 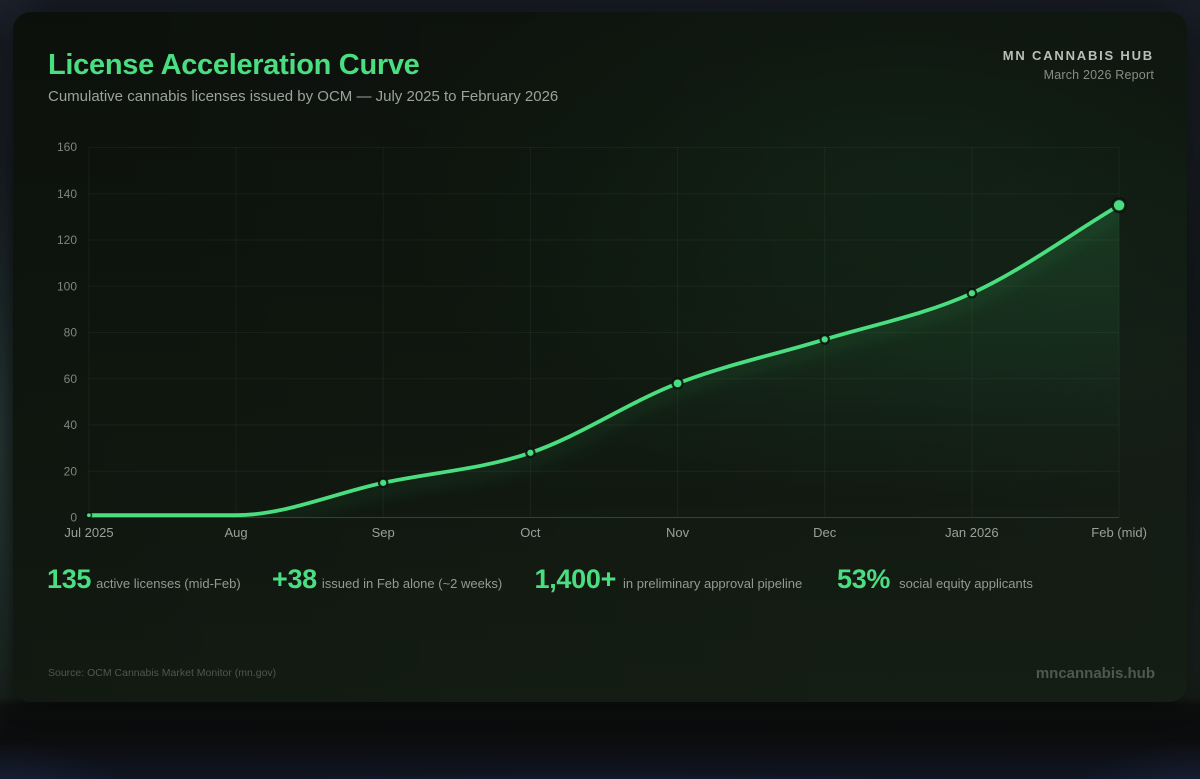 I want to click on svg-text: Jul 2025, so click(x=88, y=532).